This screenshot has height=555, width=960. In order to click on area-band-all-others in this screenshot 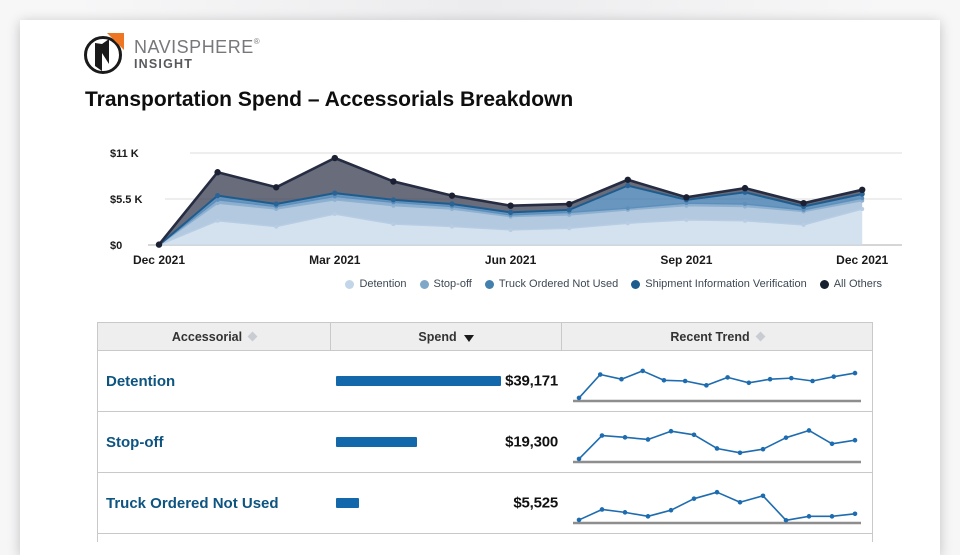, I will do `click(511, 201)`.